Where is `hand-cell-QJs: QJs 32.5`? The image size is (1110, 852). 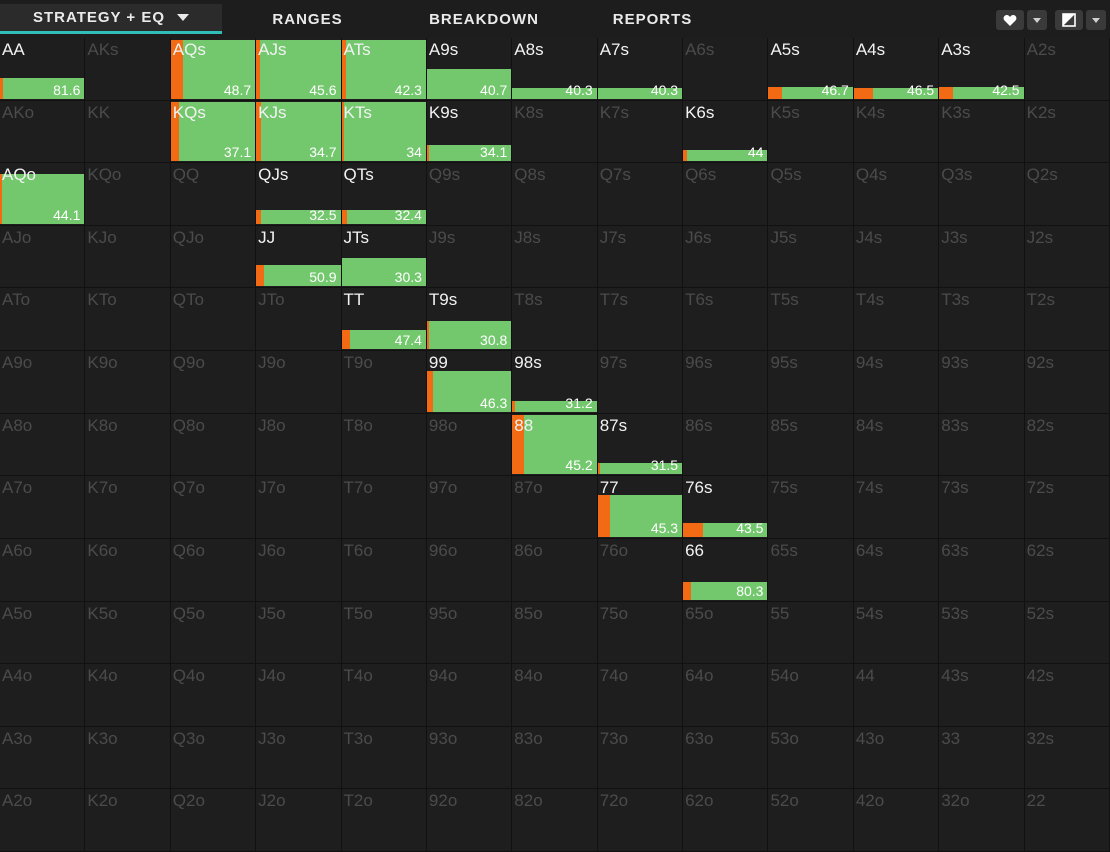
hand-cell-QJs: QJs 32.5 is located at coordinates (299, 194).